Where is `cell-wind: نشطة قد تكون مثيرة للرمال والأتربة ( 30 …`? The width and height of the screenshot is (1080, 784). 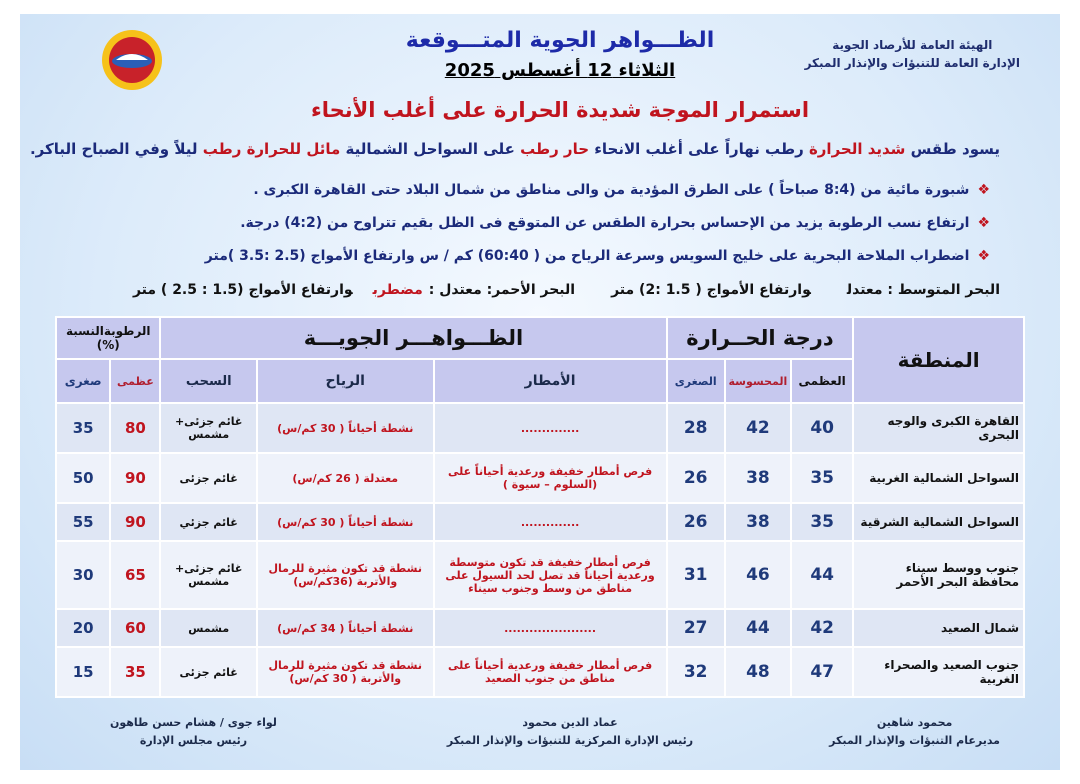 cell-wind: نشطة قد تكون مثيرة للرمال والأتربة ( 30 … is located at coordinates (345, 672).